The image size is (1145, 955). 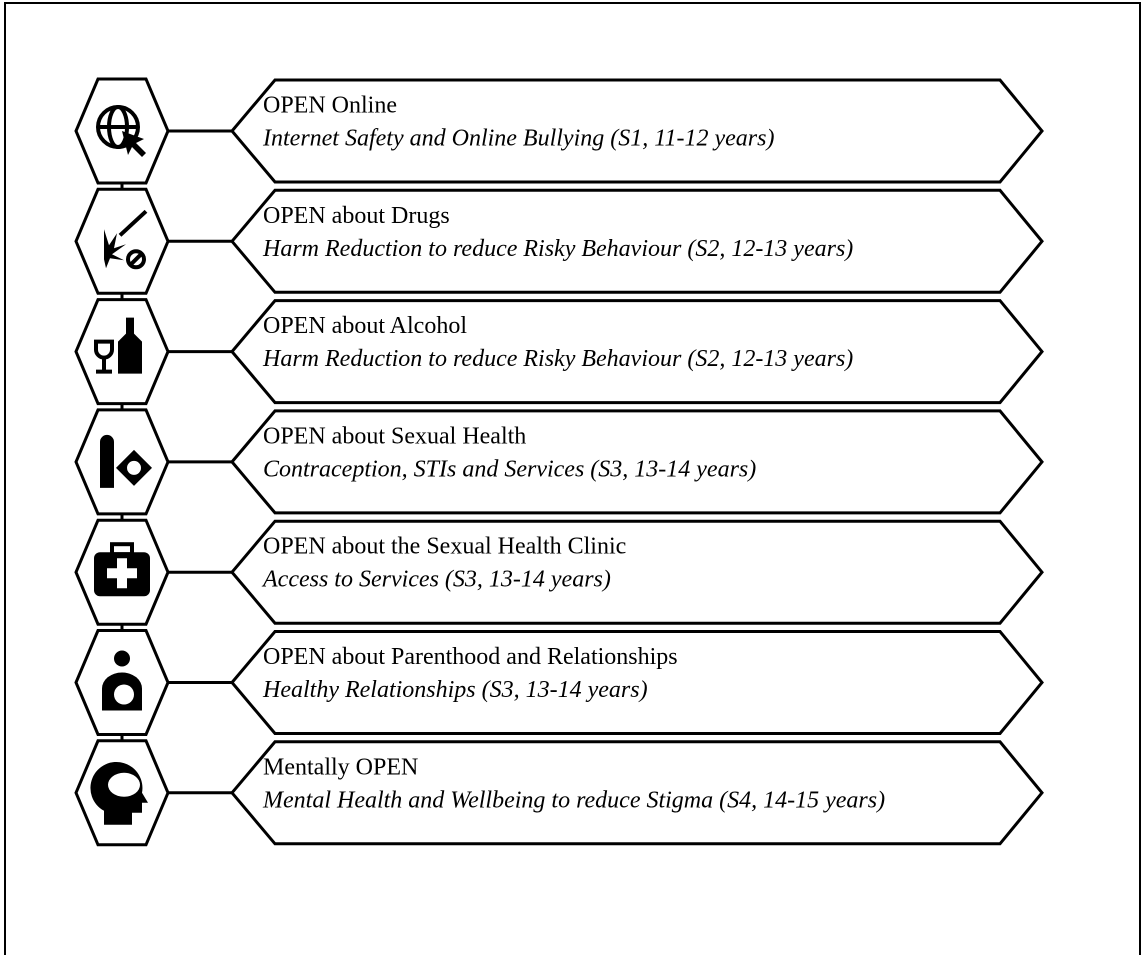 I want to click on item-title: OPEN about Sexual Health, so click(x=394, y=436).